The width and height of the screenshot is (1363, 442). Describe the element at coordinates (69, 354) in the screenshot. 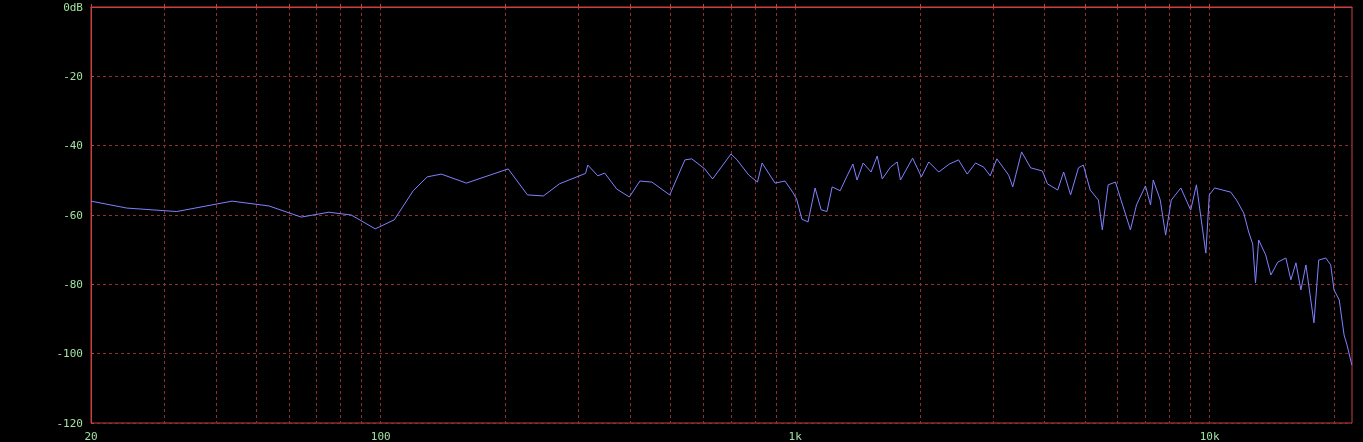

I see `y-tick-label: -100` at that location.